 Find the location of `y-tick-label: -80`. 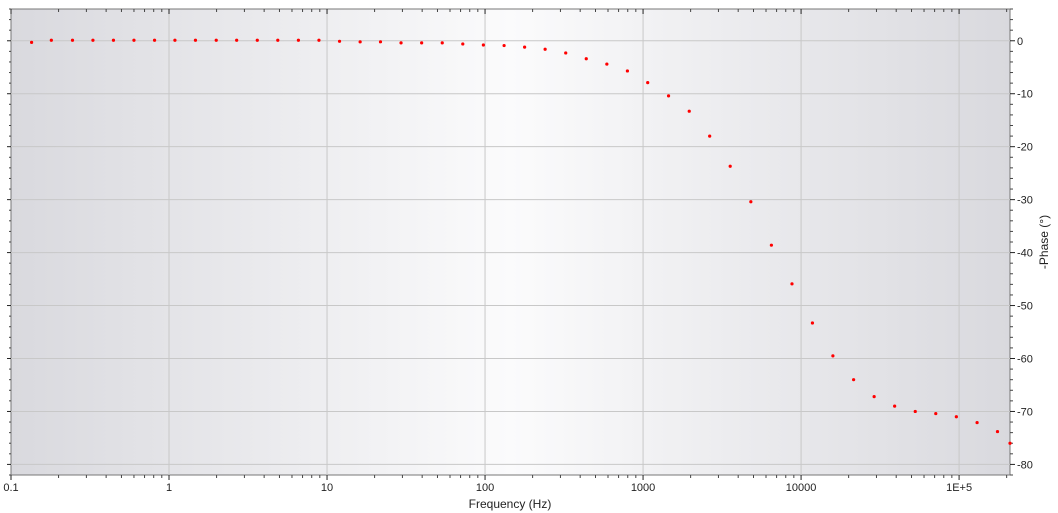

y-tick-label: -80 is located at coordinates (1025, 465).